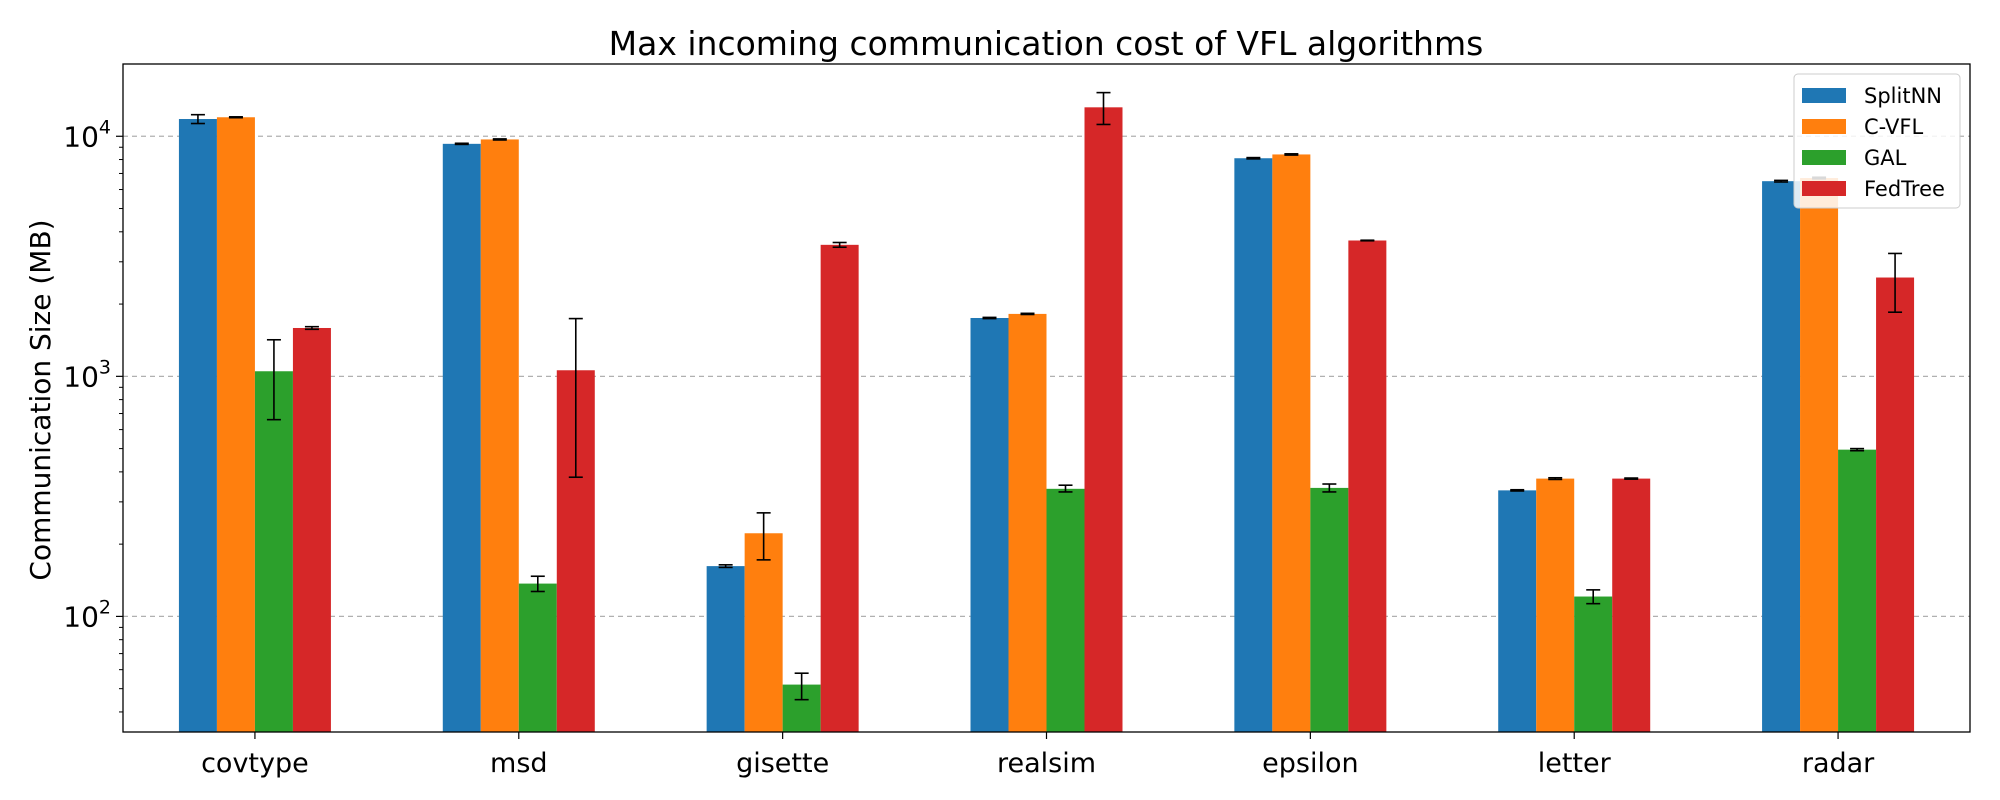 The image size is (2000, 800). I want to click on legend-swatch-FedTree, so click(1824, 188).